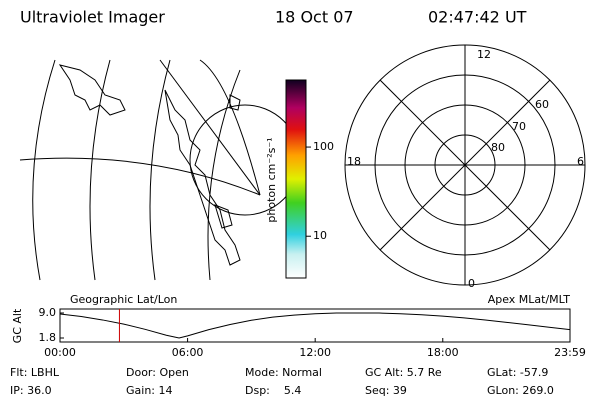 This screenshot has width=600, height=400. Describe the element at coordinates (123, 299) in the screenshot. I see `geo-label: Geographic Lat/Lon` at that location.